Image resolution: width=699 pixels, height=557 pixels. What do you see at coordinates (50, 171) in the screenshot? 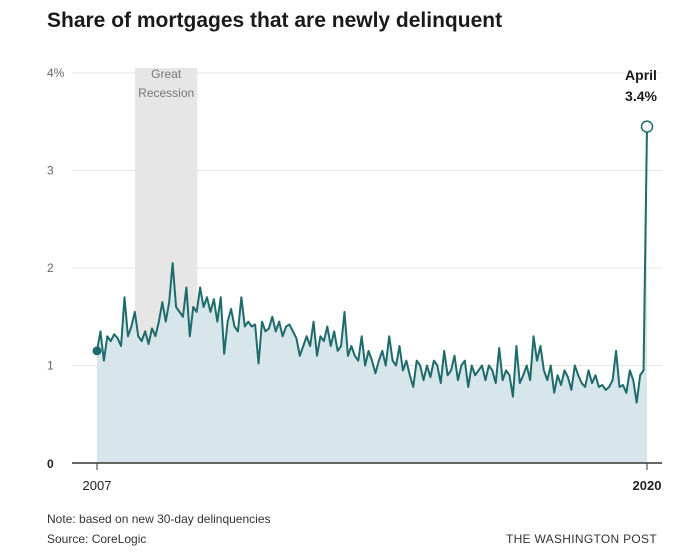
I see `y-tick-label-3: 3` at bounding box center [50, 171].